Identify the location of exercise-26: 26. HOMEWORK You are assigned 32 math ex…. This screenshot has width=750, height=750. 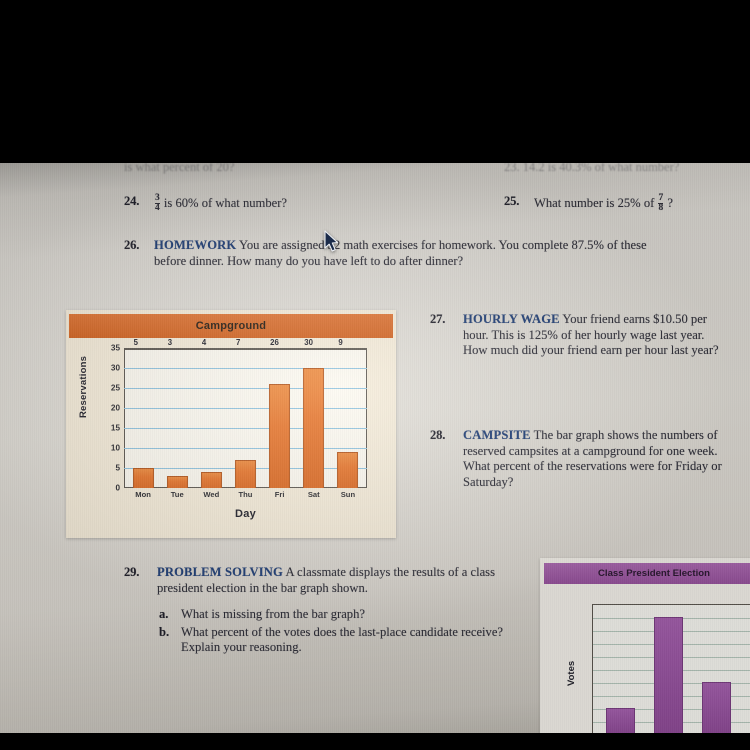
(389, 253).